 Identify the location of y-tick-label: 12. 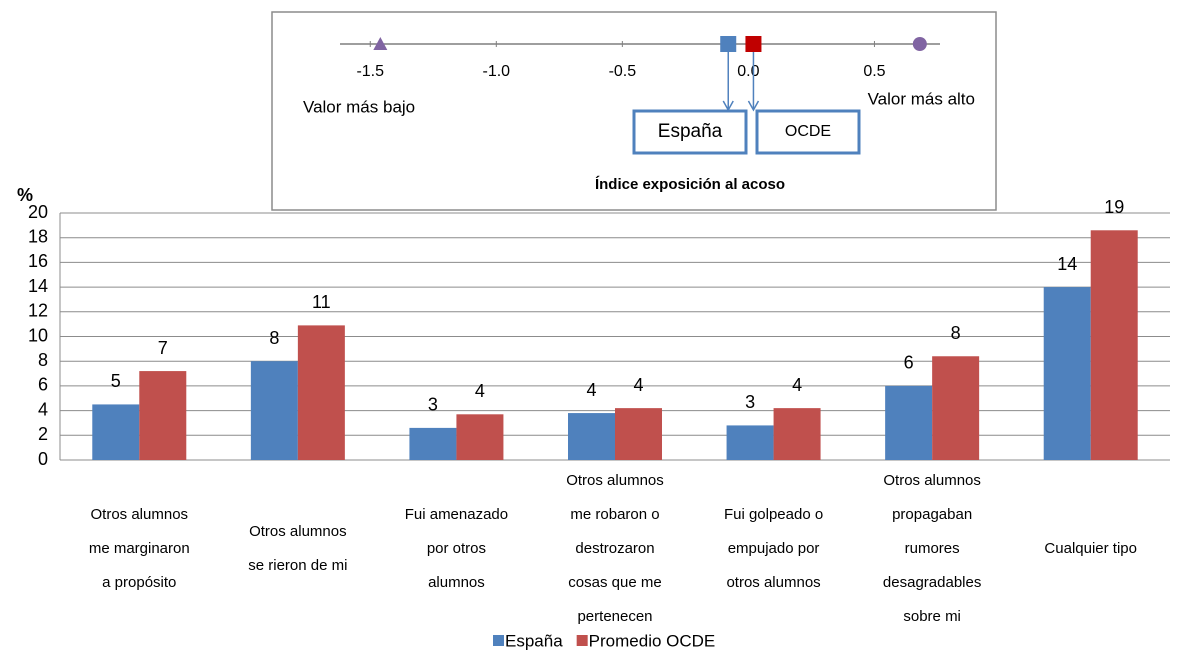
(38, 311).